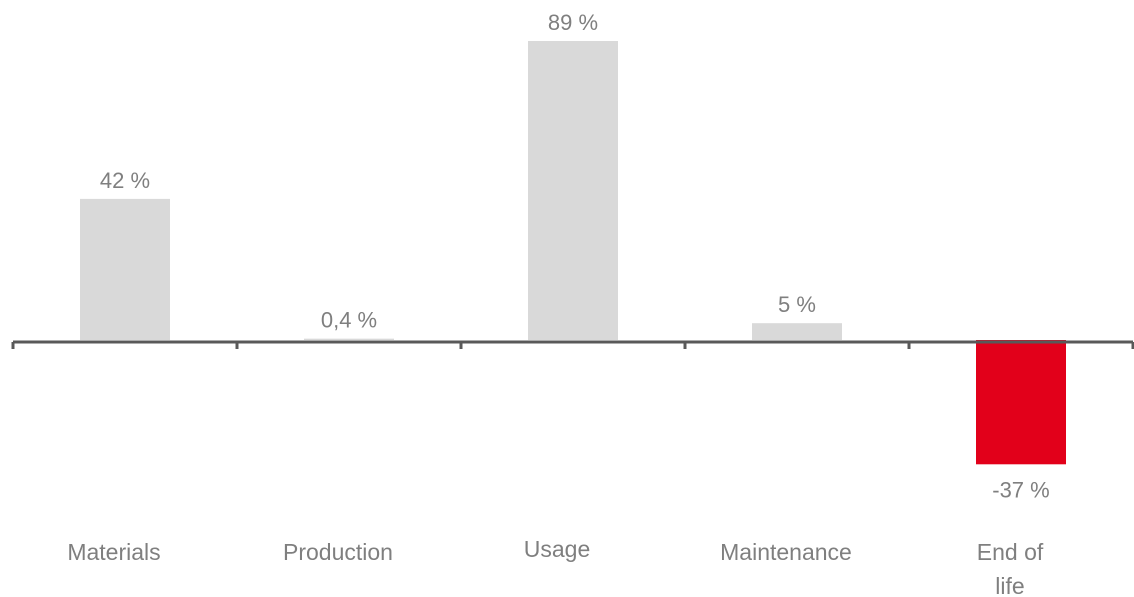 This screenshot has width=1134, height=597. I want to click on category-label-line: Usage, so click(557, 549).